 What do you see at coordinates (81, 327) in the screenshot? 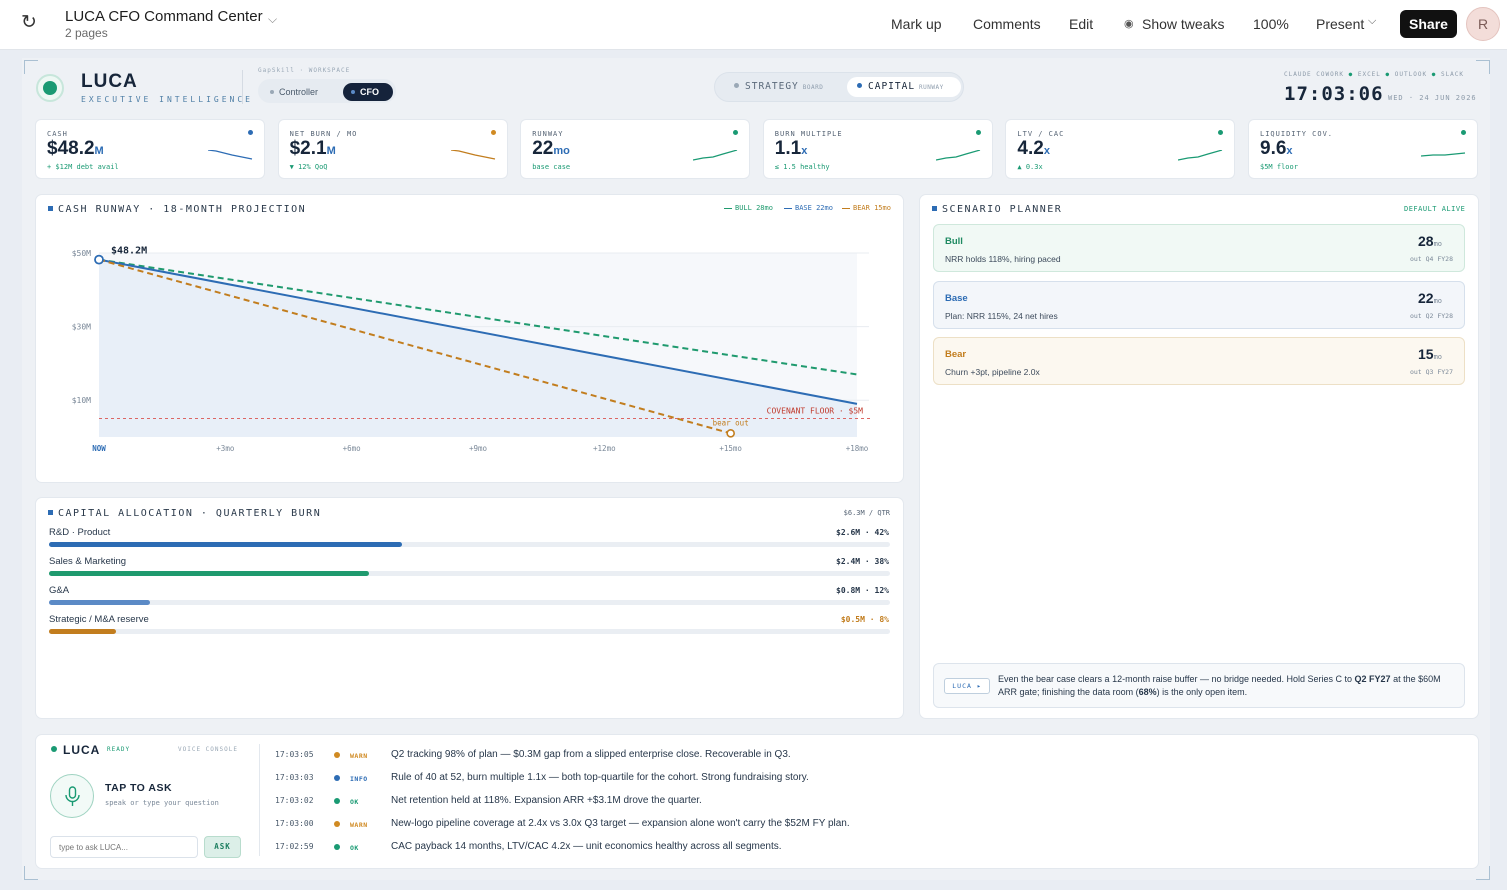
I see `y-tick-label: $30M` at bounding box center [81, 327].